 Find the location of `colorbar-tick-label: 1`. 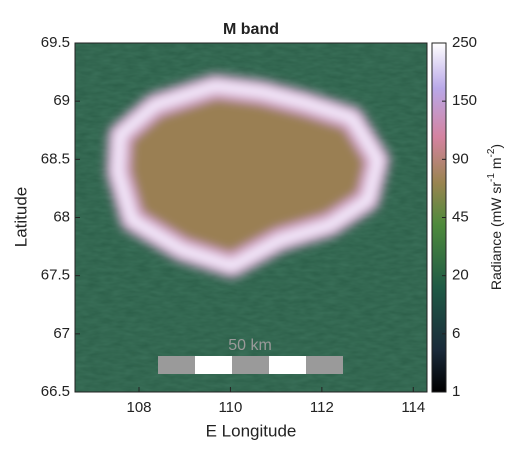

colorbar-tick-label: 1 is located at coordinates (456, 391).